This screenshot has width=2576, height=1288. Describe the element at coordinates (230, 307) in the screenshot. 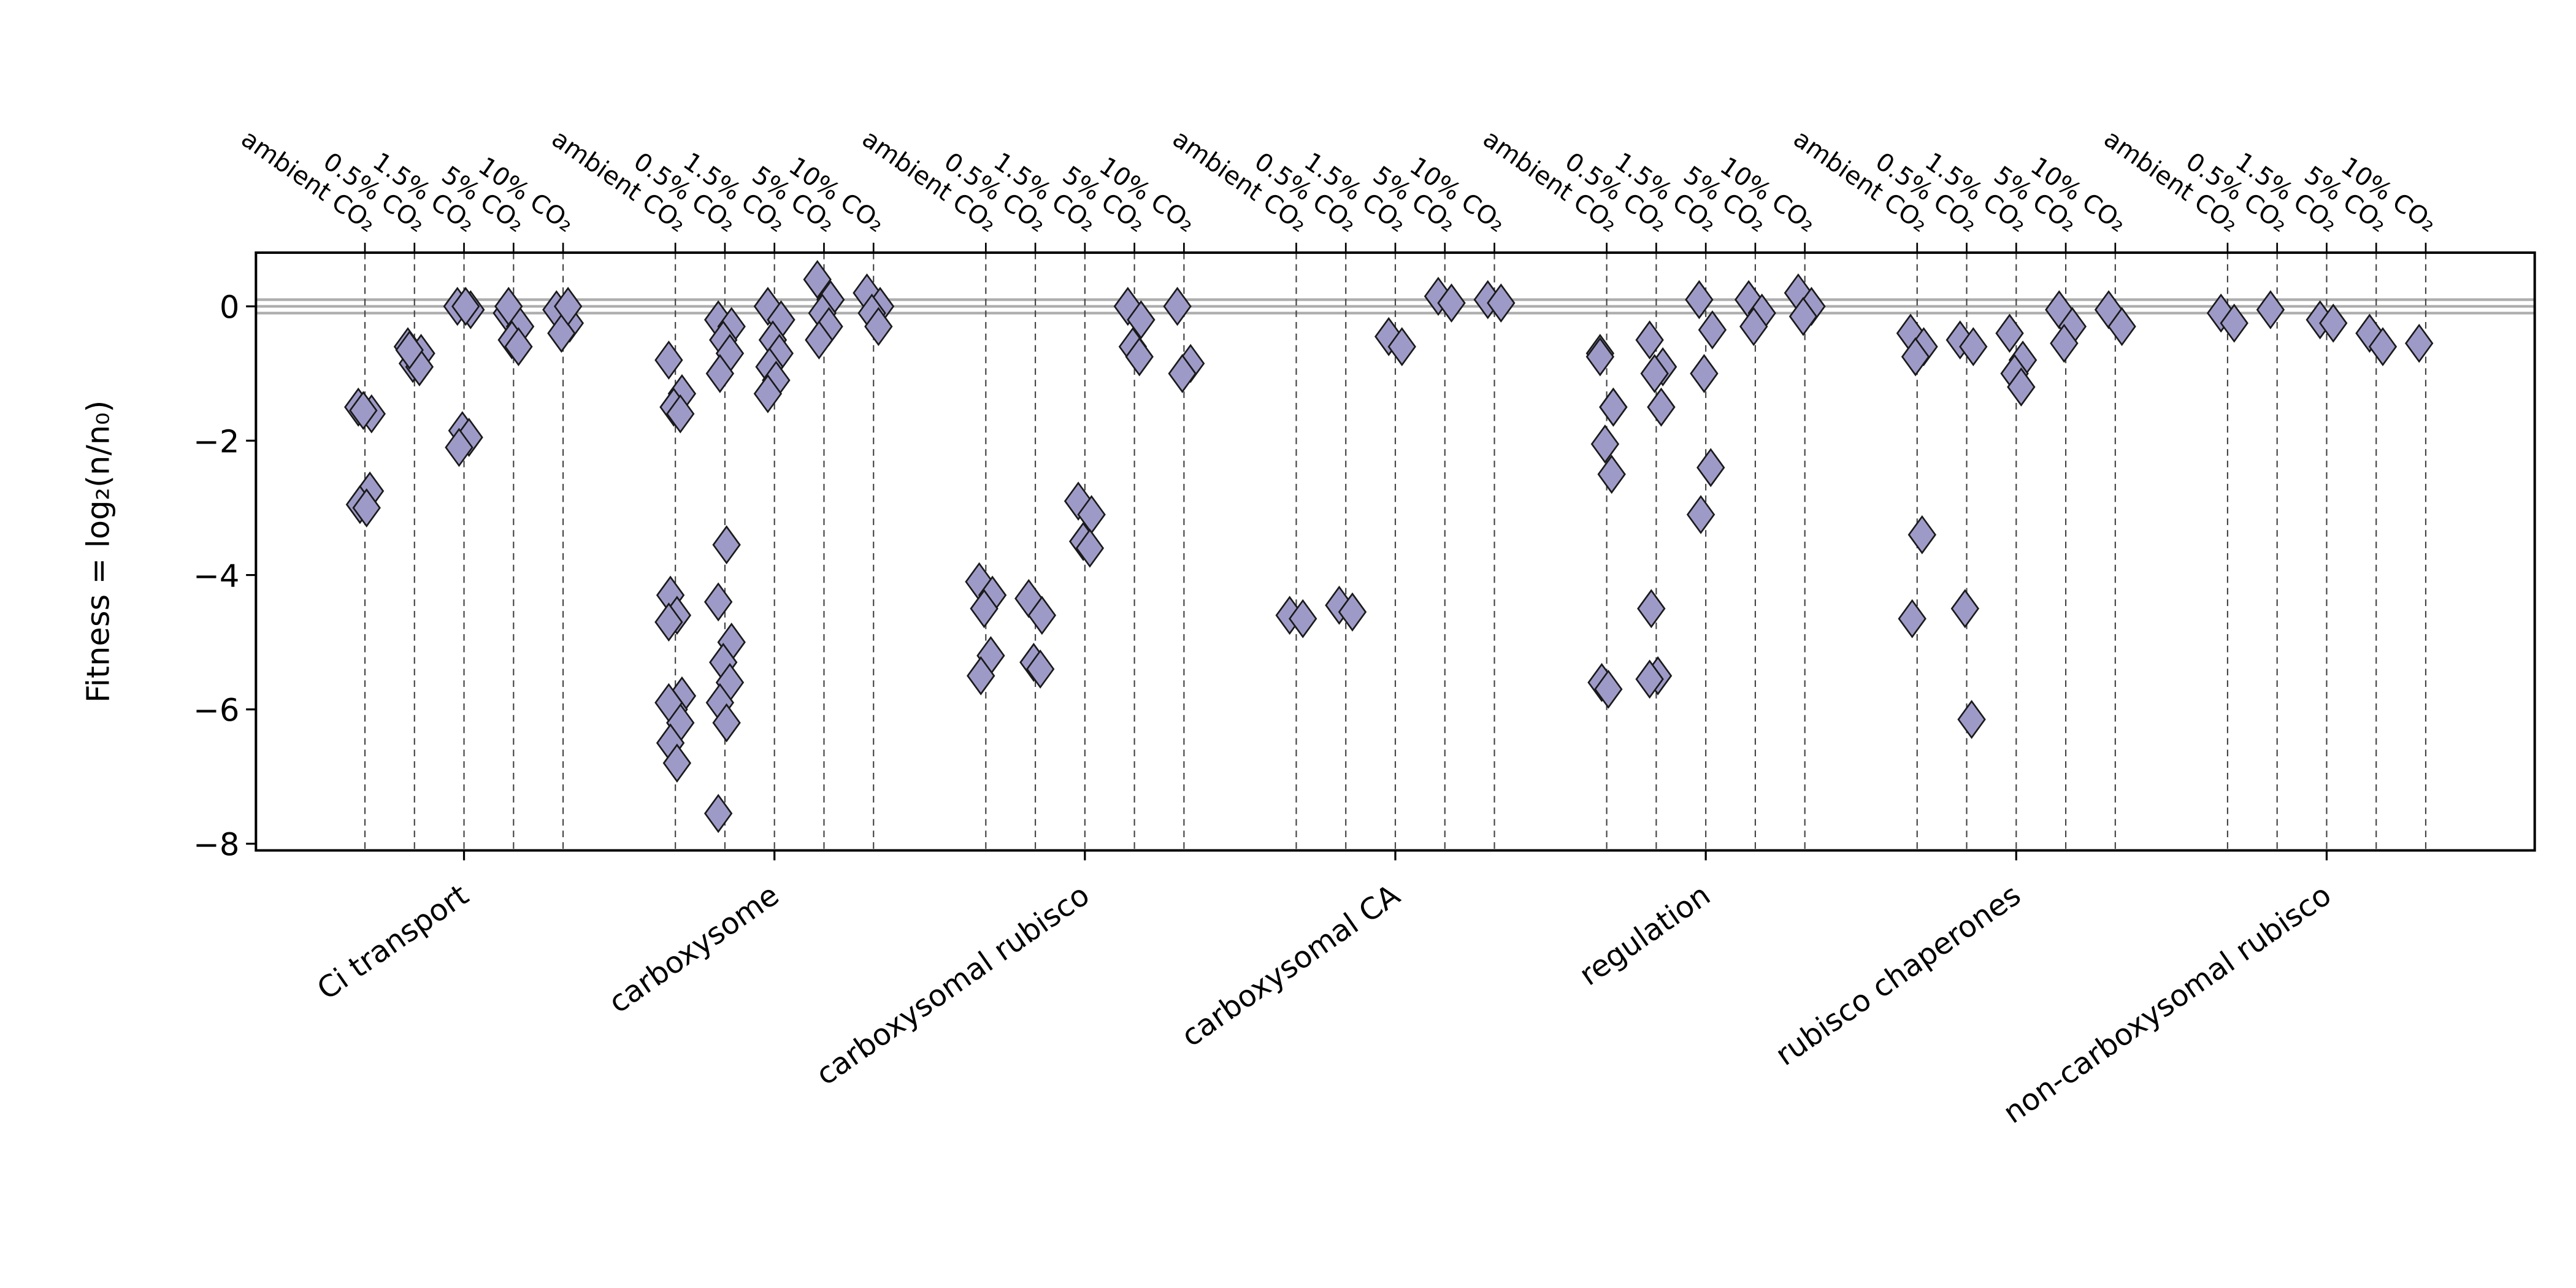

I see `y-tick-label: 0` at that location.